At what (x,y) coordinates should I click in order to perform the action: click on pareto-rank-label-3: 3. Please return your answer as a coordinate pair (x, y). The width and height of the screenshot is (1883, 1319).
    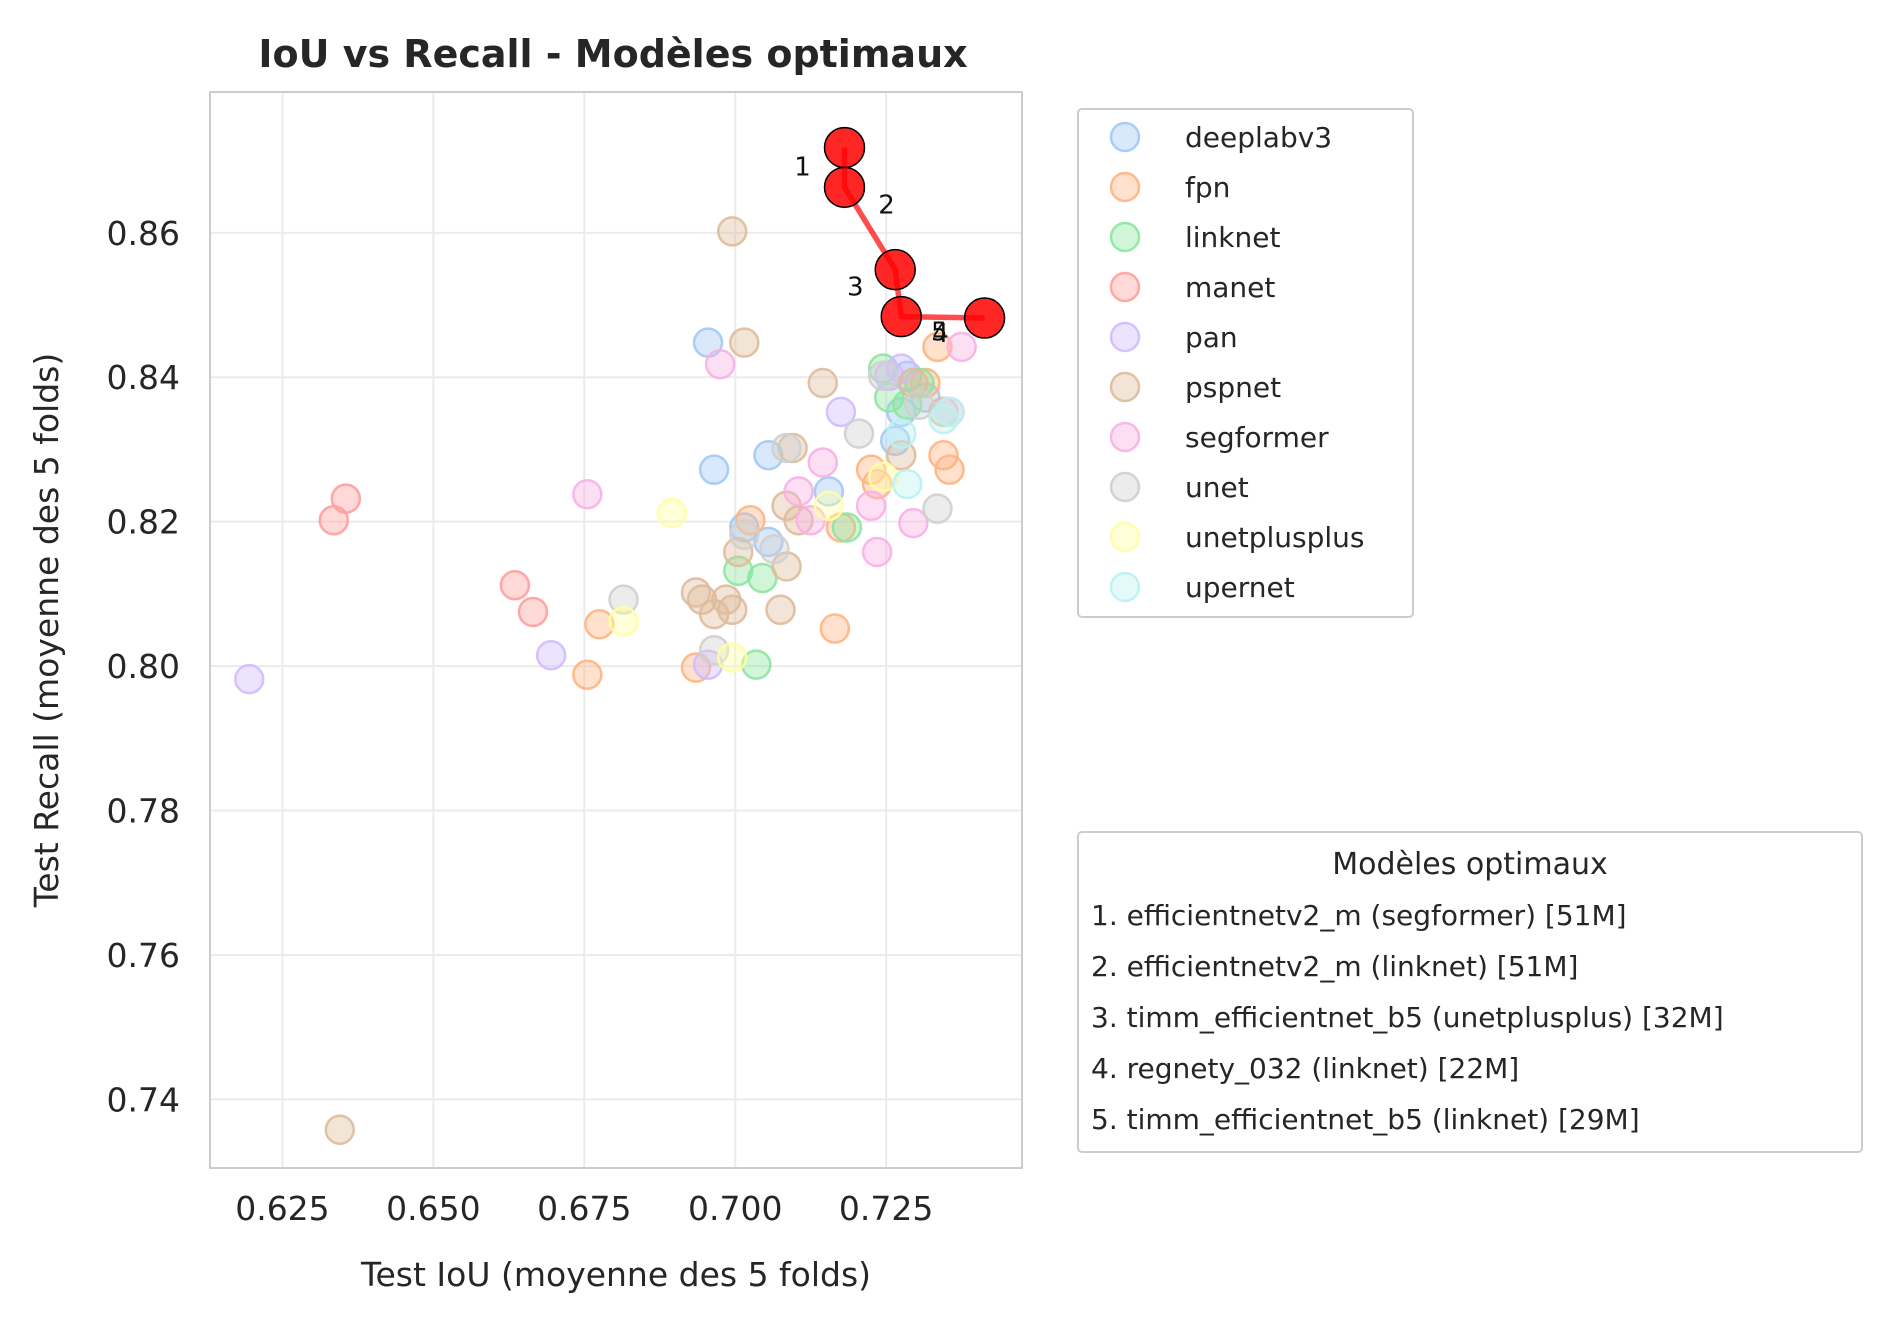
    Looking at the image, I should click on (855, 288).